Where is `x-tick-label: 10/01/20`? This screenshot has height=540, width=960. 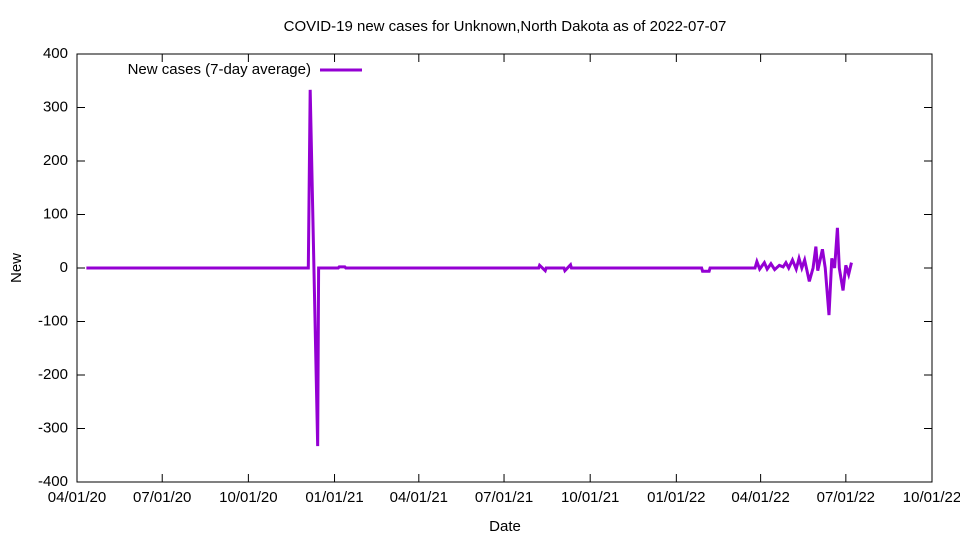
x-tick-label: 10/01/20 is located at coordinates (248, 497).